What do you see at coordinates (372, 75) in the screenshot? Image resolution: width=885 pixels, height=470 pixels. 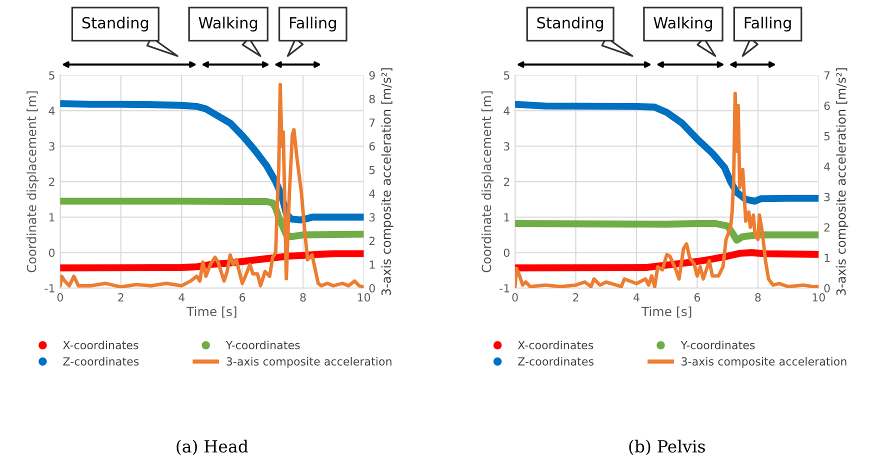 I see `y2-tick-label: 9` at bounding box center [372, 75].